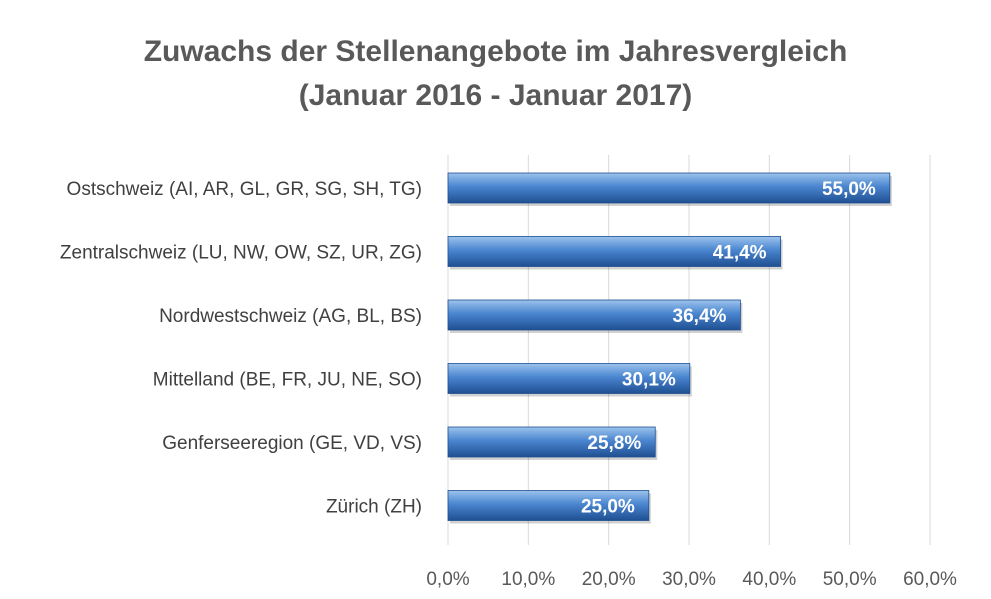 This screenshot has width=991, height=599. What do you see at coordinates (700, 316) in the screenshot?
I see `data-label: 36,4%` at bounding box center [700, 316].